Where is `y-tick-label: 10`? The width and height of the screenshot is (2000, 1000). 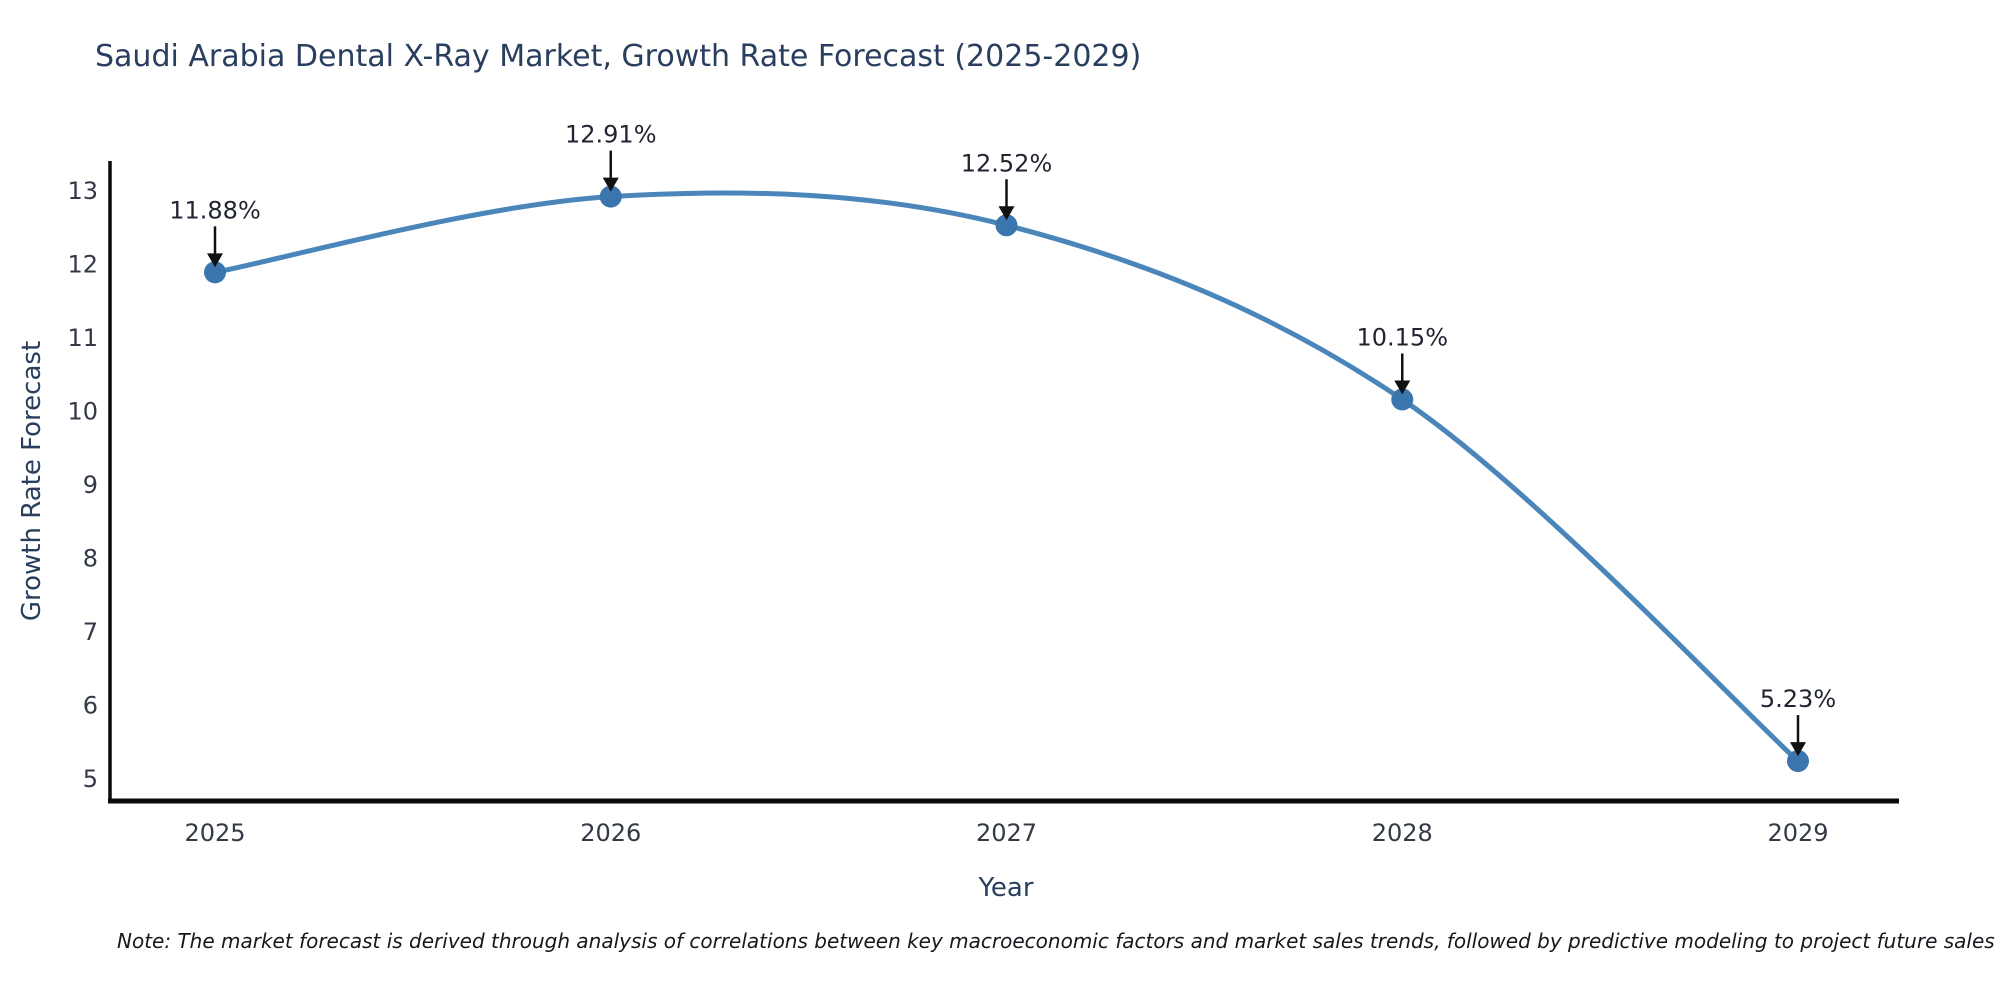 y-tick-label: 10 is located at coordinates (82, 412).